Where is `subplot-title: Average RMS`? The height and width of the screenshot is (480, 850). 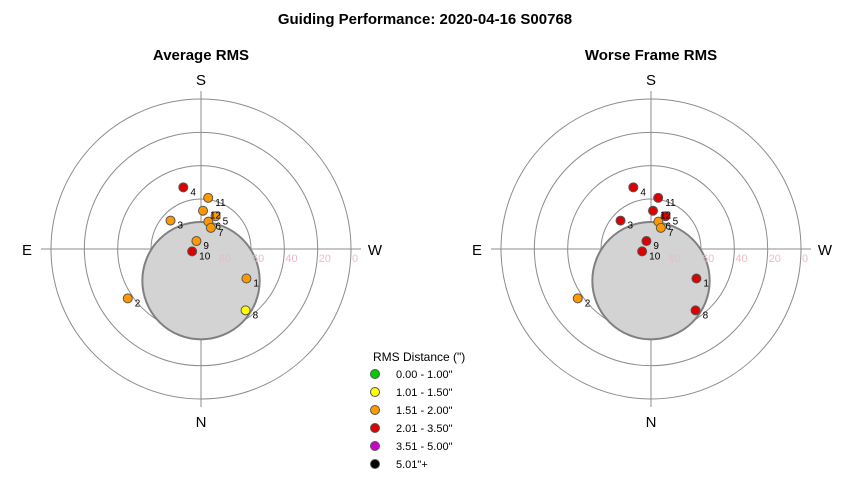 subplot-title: Average RMS is located at coordinates (201, 55).